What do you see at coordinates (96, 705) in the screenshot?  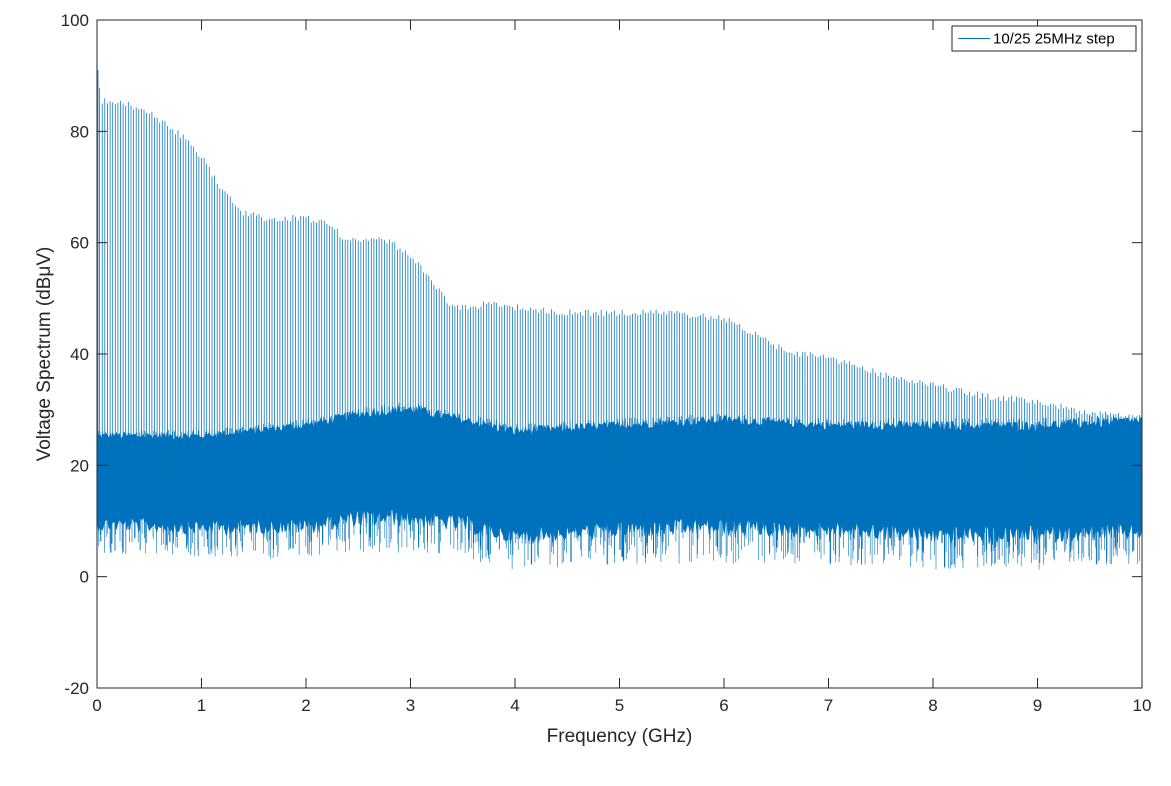 I see `x-tick-label: 0` at bounding box center [96, 705].